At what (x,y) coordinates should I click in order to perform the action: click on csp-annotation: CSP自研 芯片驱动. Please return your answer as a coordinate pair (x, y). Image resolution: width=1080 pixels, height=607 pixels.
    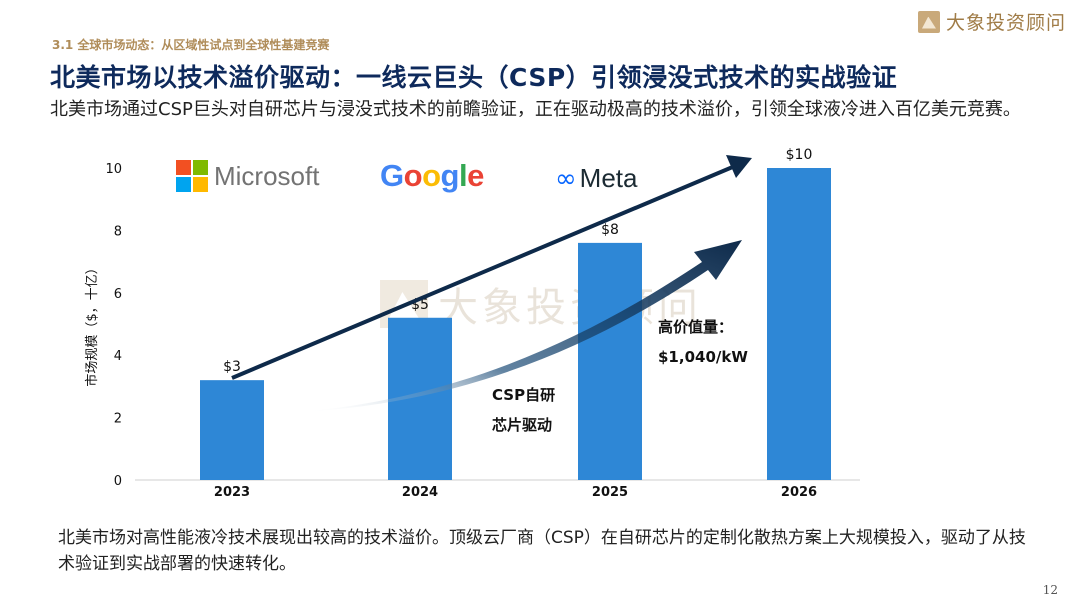
    Looking at the image, I should click on (523, 410).